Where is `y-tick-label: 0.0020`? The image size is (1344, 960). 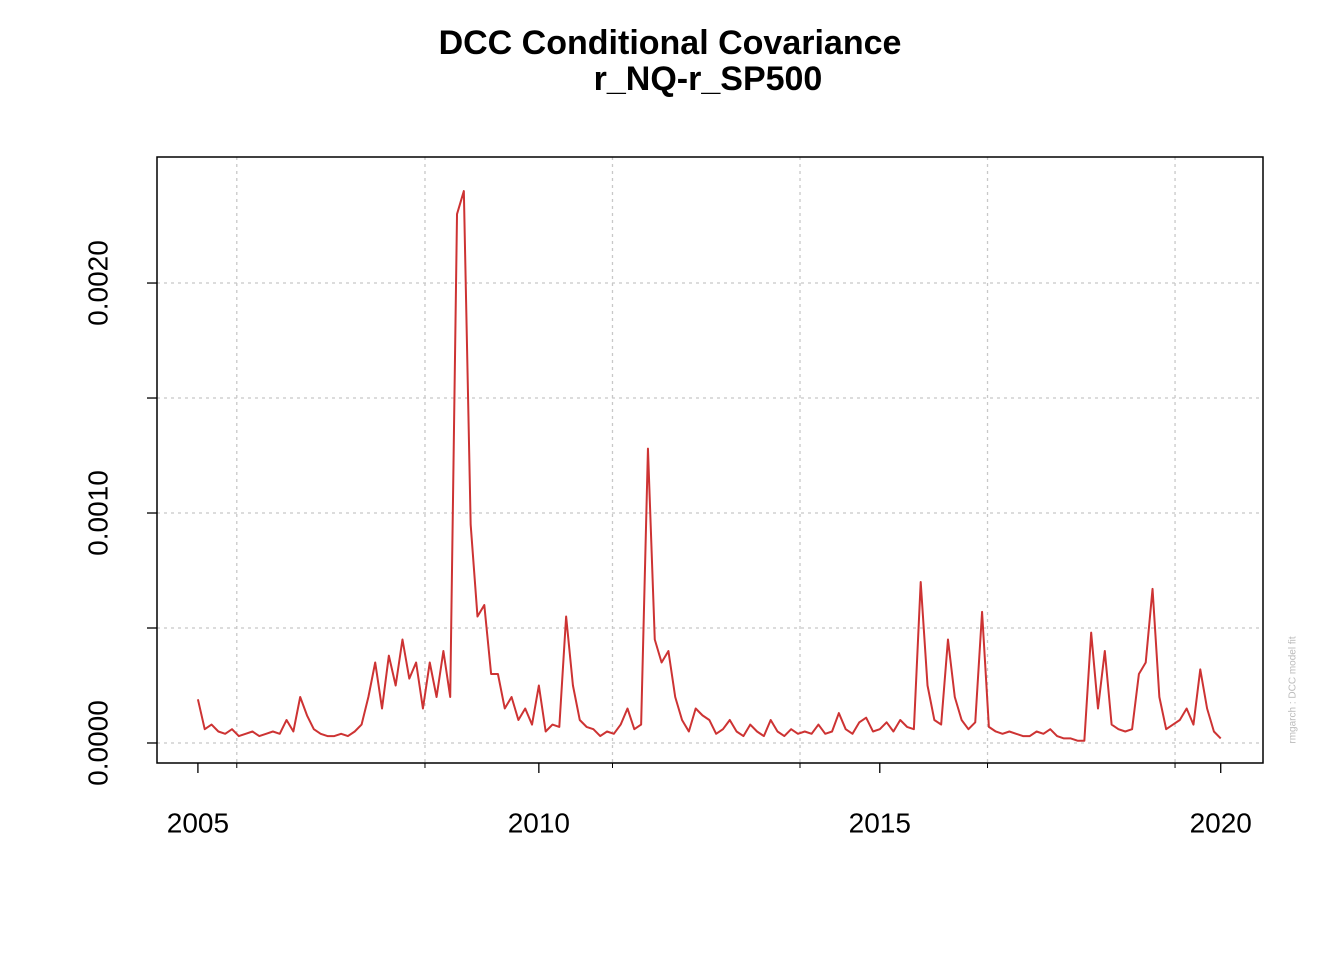
y-tick-label: 0.0020 is located at coordinates (97, 283).